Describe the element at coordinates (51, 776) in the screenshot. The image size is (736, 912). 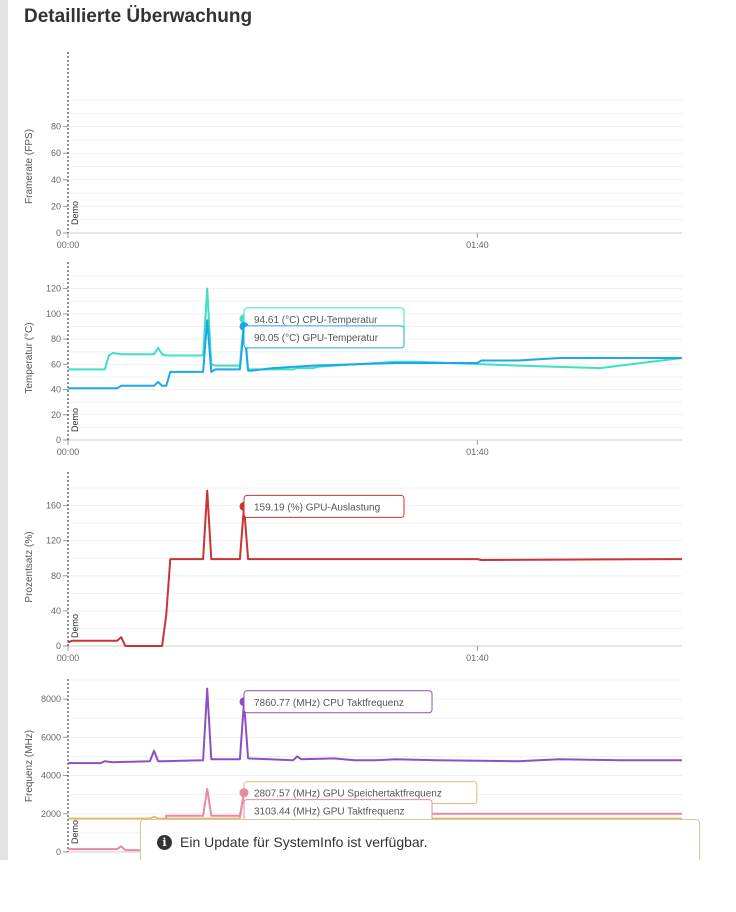
I see `y-tick-label: 4000` at that location.